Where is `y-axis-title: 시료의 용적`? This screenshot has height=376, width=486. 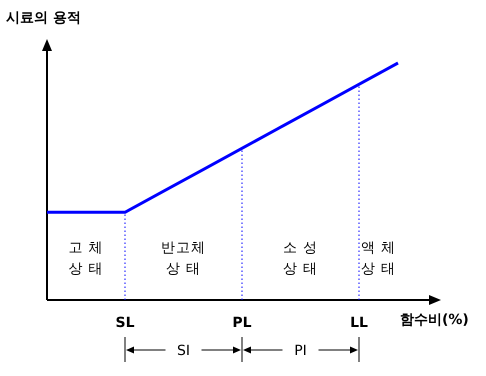
y-axis-title: 시료의 용적 is located at coordinates (43, 18).